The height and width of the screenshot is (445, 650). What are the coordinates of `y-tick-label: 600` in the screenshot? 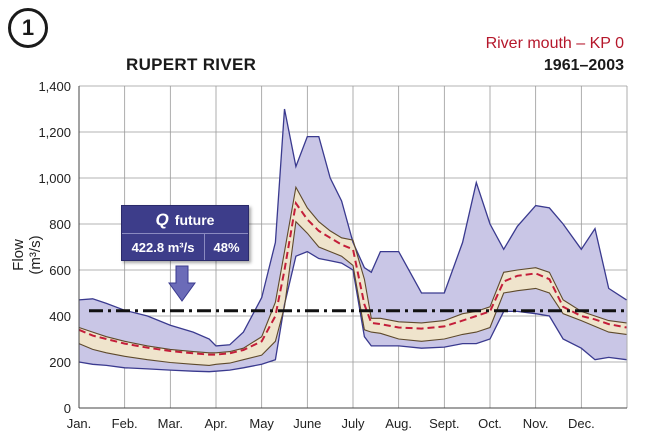 It's located at (60, 270).